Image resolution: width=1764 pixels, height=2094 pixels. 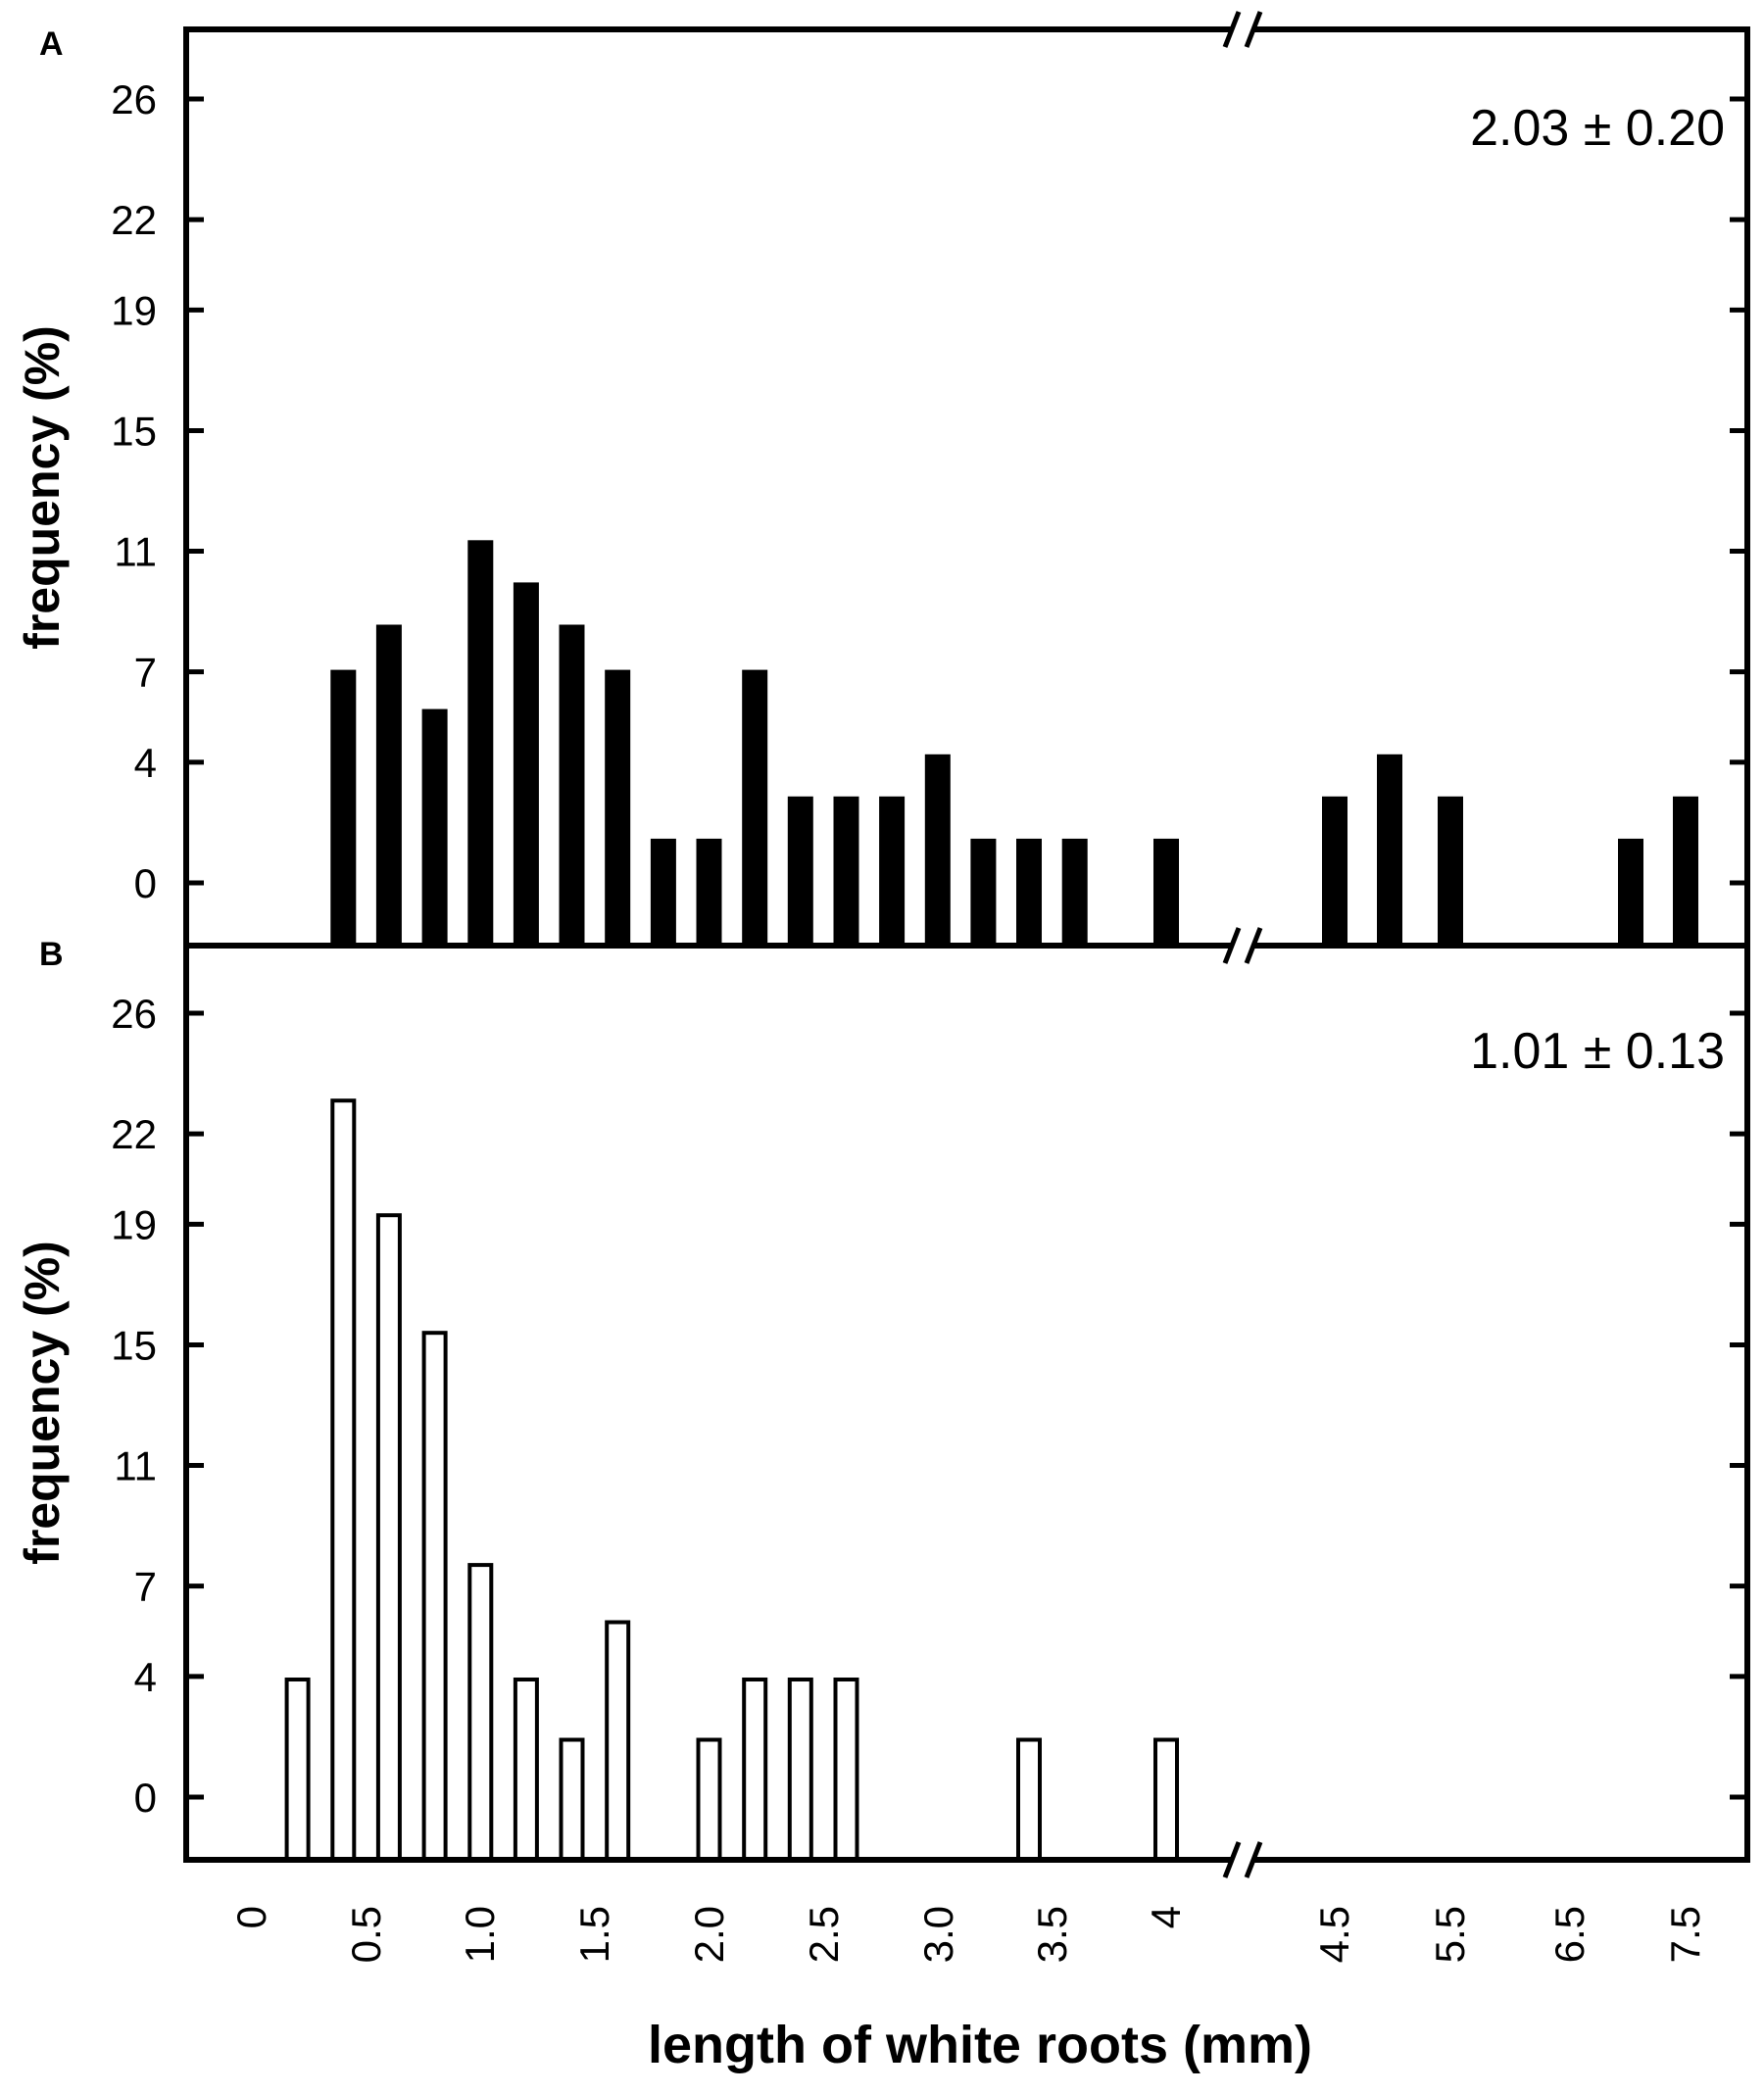 I want to click on x-tick-label: 4, so click(x=1166, y=1917).